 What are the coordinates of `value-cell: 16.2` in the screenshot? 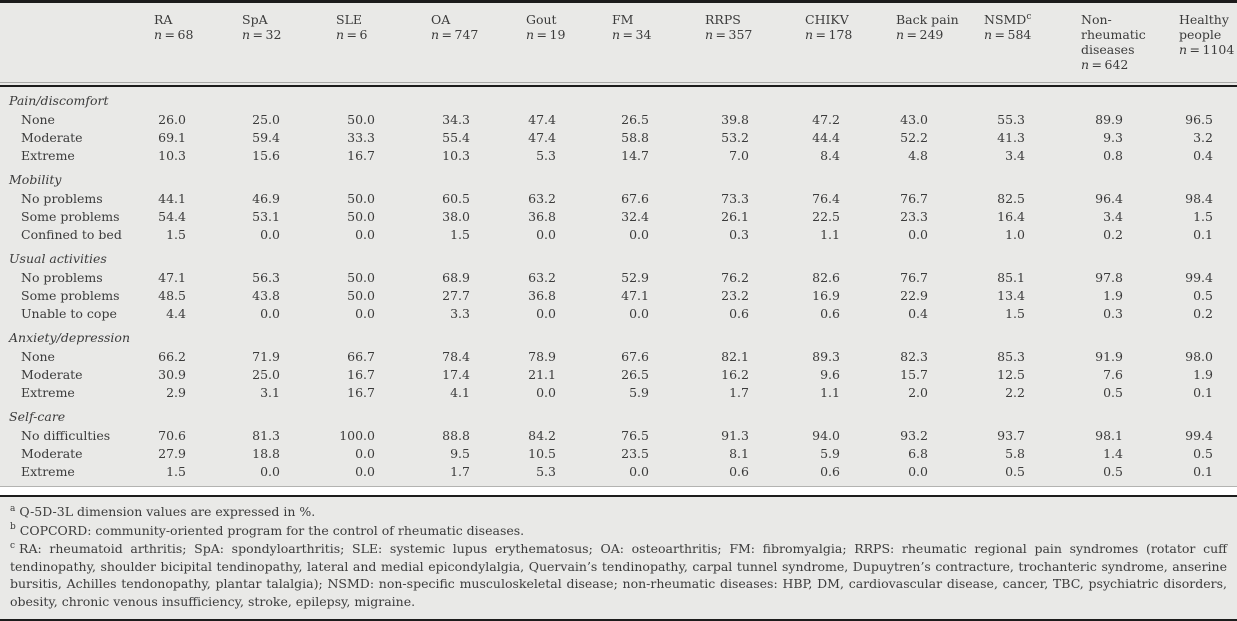 It's located at (735, 374).